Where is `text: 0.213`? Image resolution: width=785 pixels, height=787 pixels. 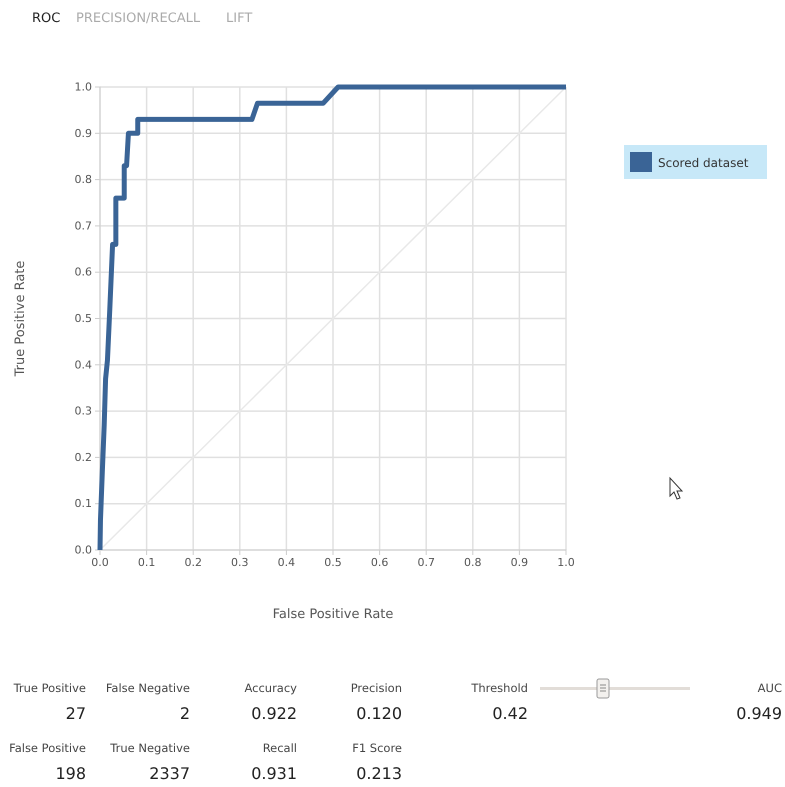 text: 0.213 is located at coordinates (379, 773).